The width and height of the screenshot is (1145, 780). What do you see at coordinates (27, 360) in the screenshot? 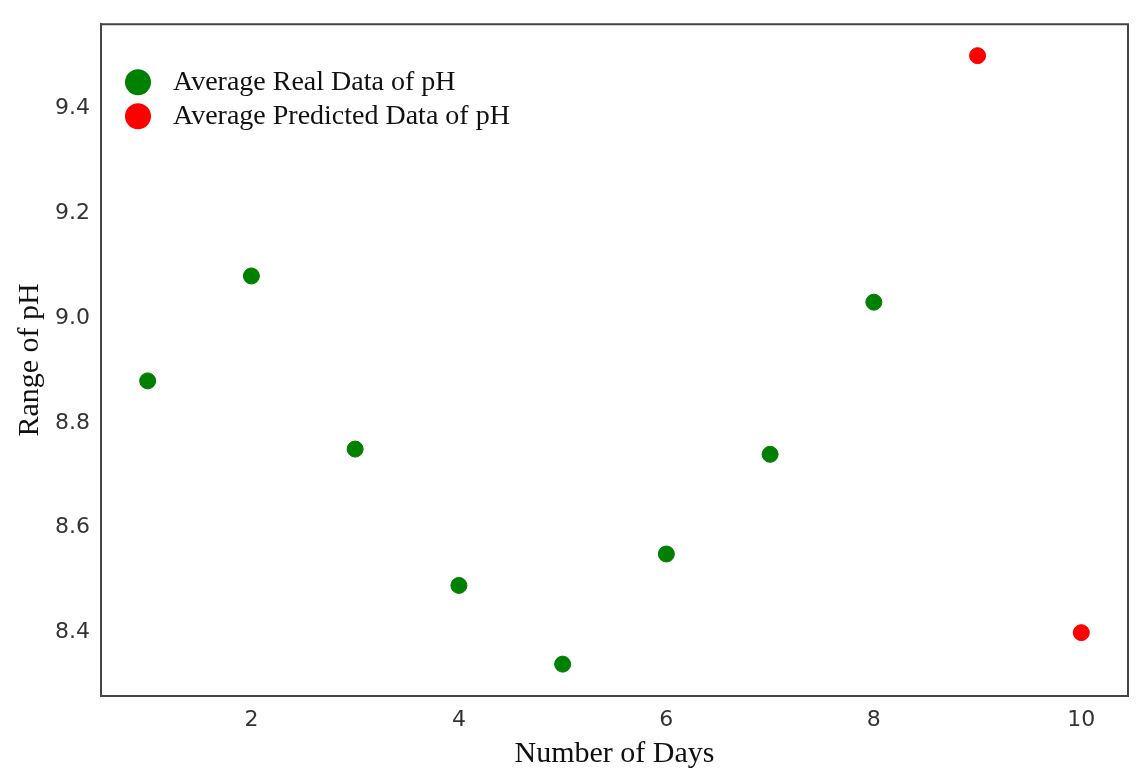
I see `y-axis-title: Range of pH` at bounding box center [27, 360].